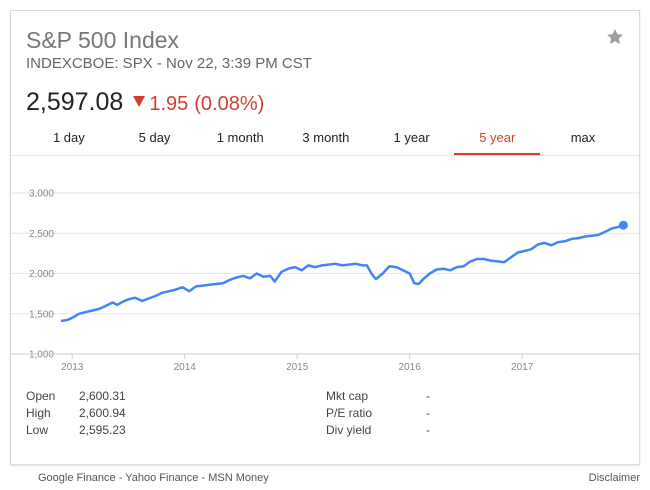  Describe the element at coordinates (154, 137) in the screenshot. I see `tab-5-day: 5 day` at that location.